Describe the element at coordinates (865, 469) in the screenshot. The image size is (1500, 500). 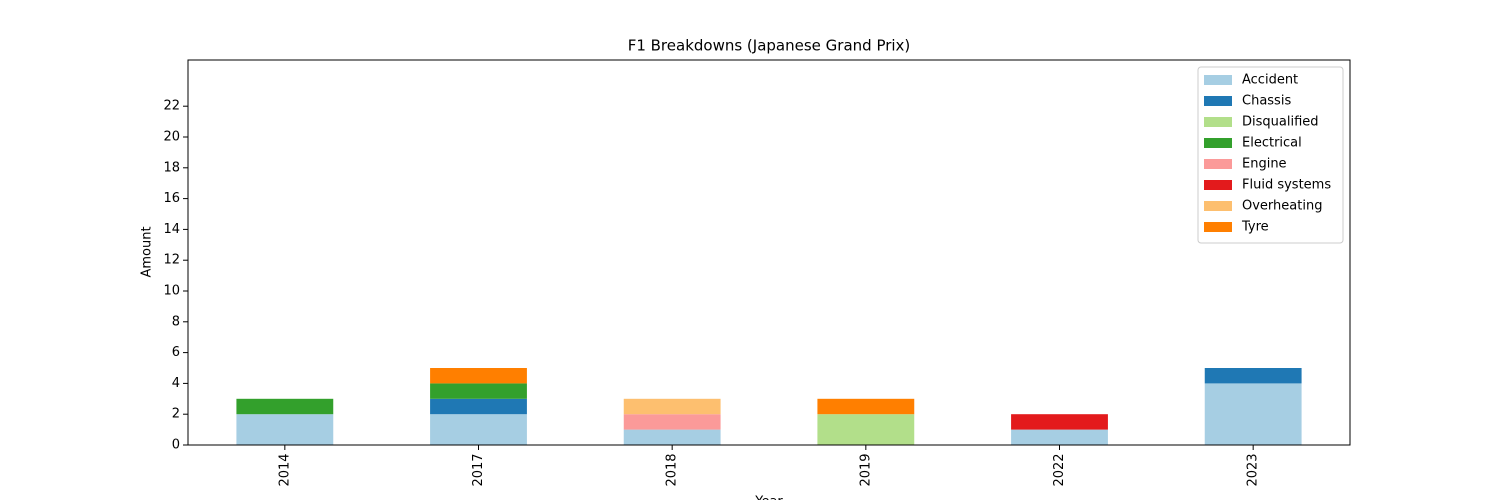
I see `x-tick-label: 2019` at that location.